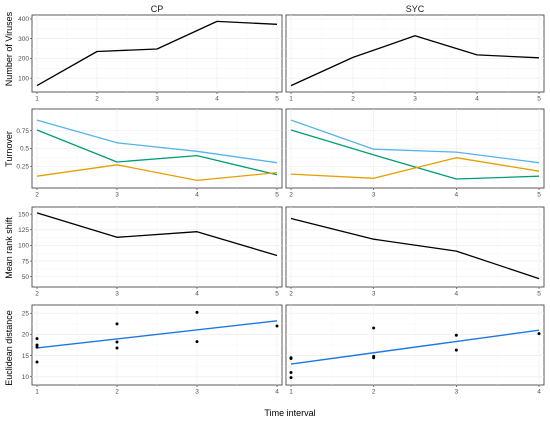 This screenshot has height=421, width=550. Describe the element at coordinates (26, 261) in the screenshot. I see `y-tick-label: 75` at that location.